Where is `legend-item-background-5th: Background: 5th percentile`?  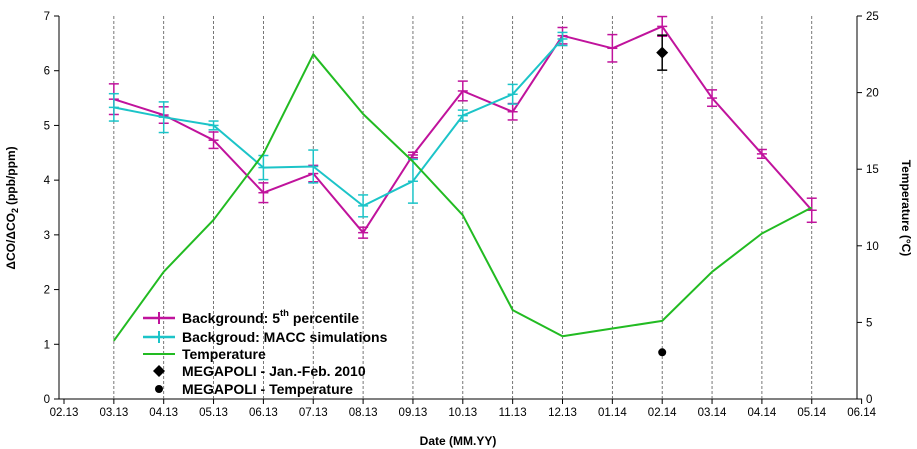
legend-item-background-5th: Background: 5th percentile is located at coordinates (251, 317).